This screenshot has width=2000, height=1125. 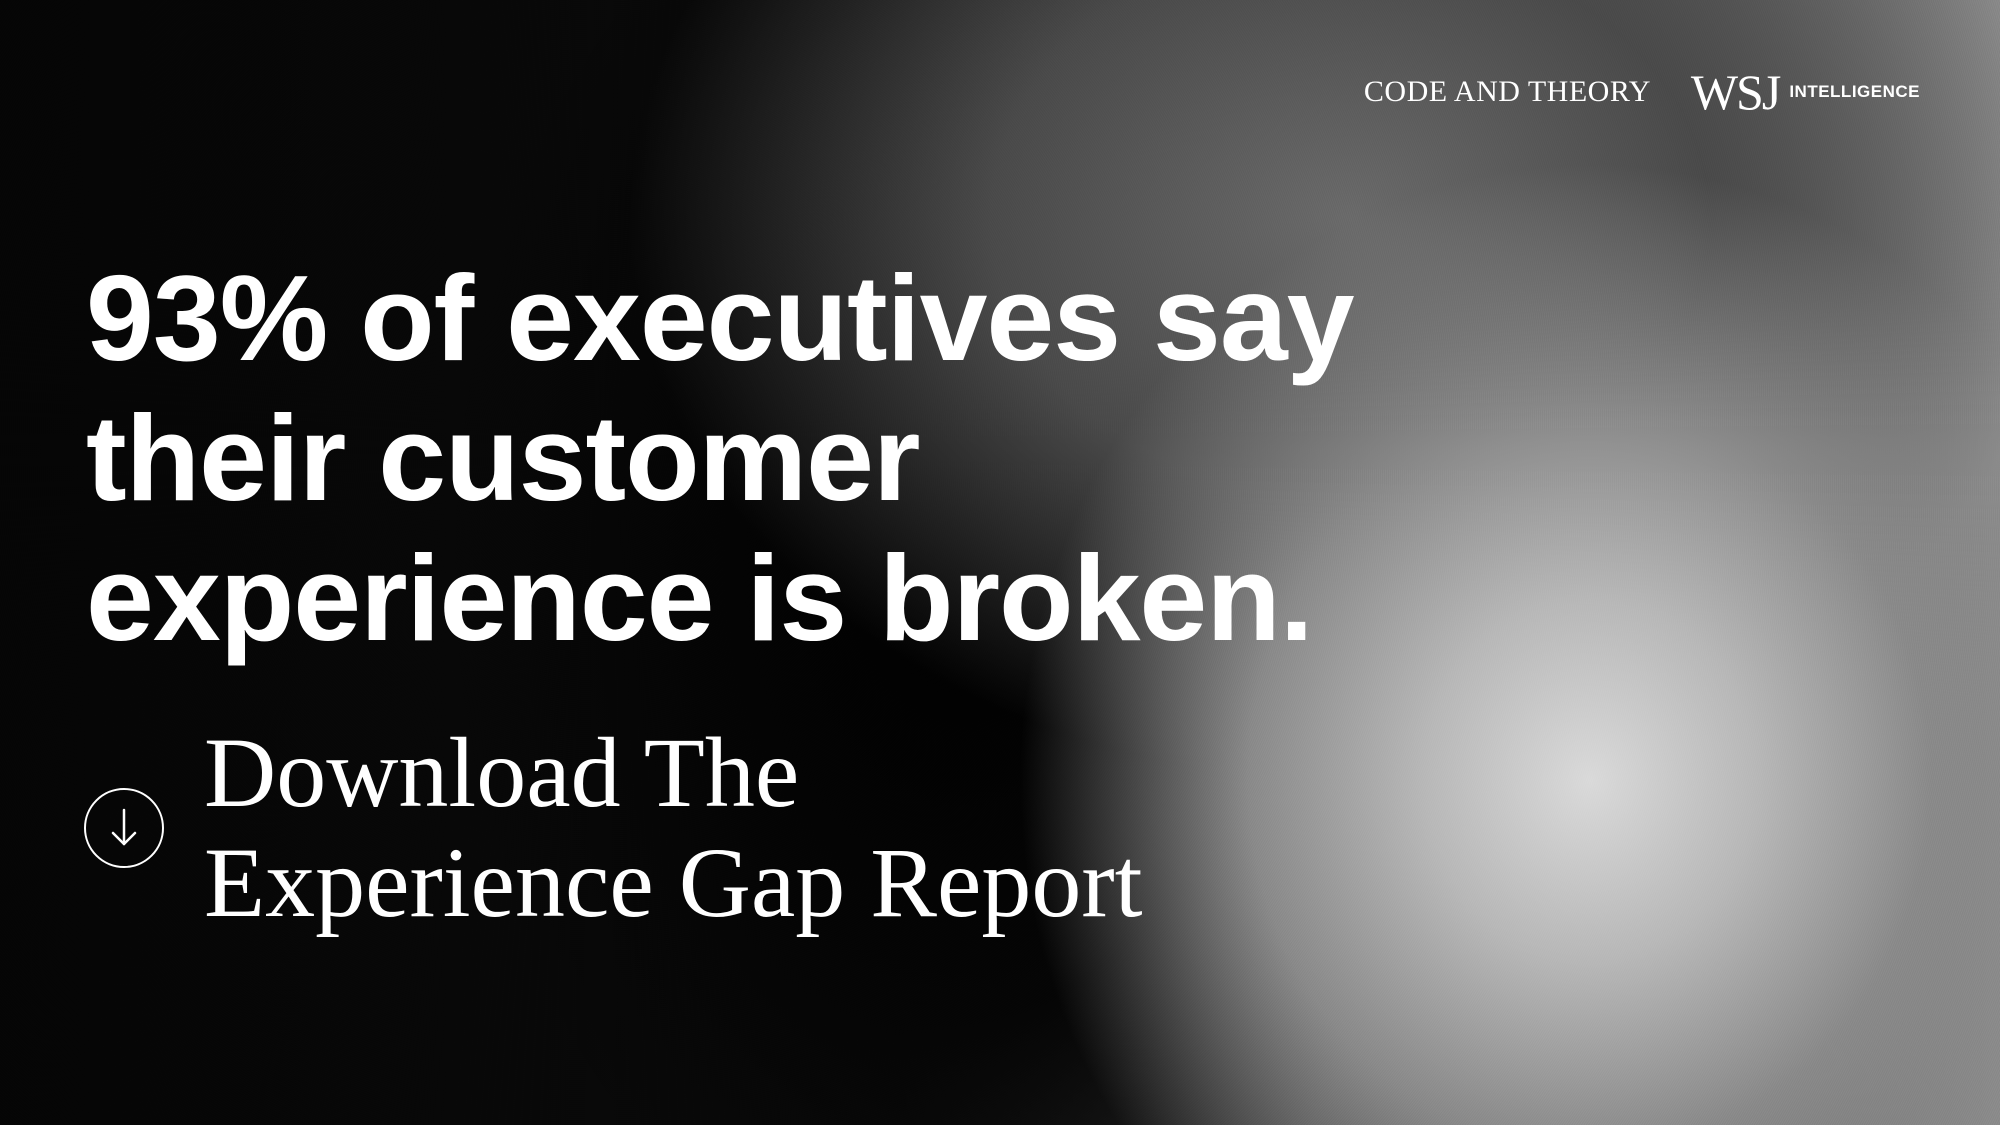 I want to click on cta-line-1: Download The, so click(x=502, y=772).